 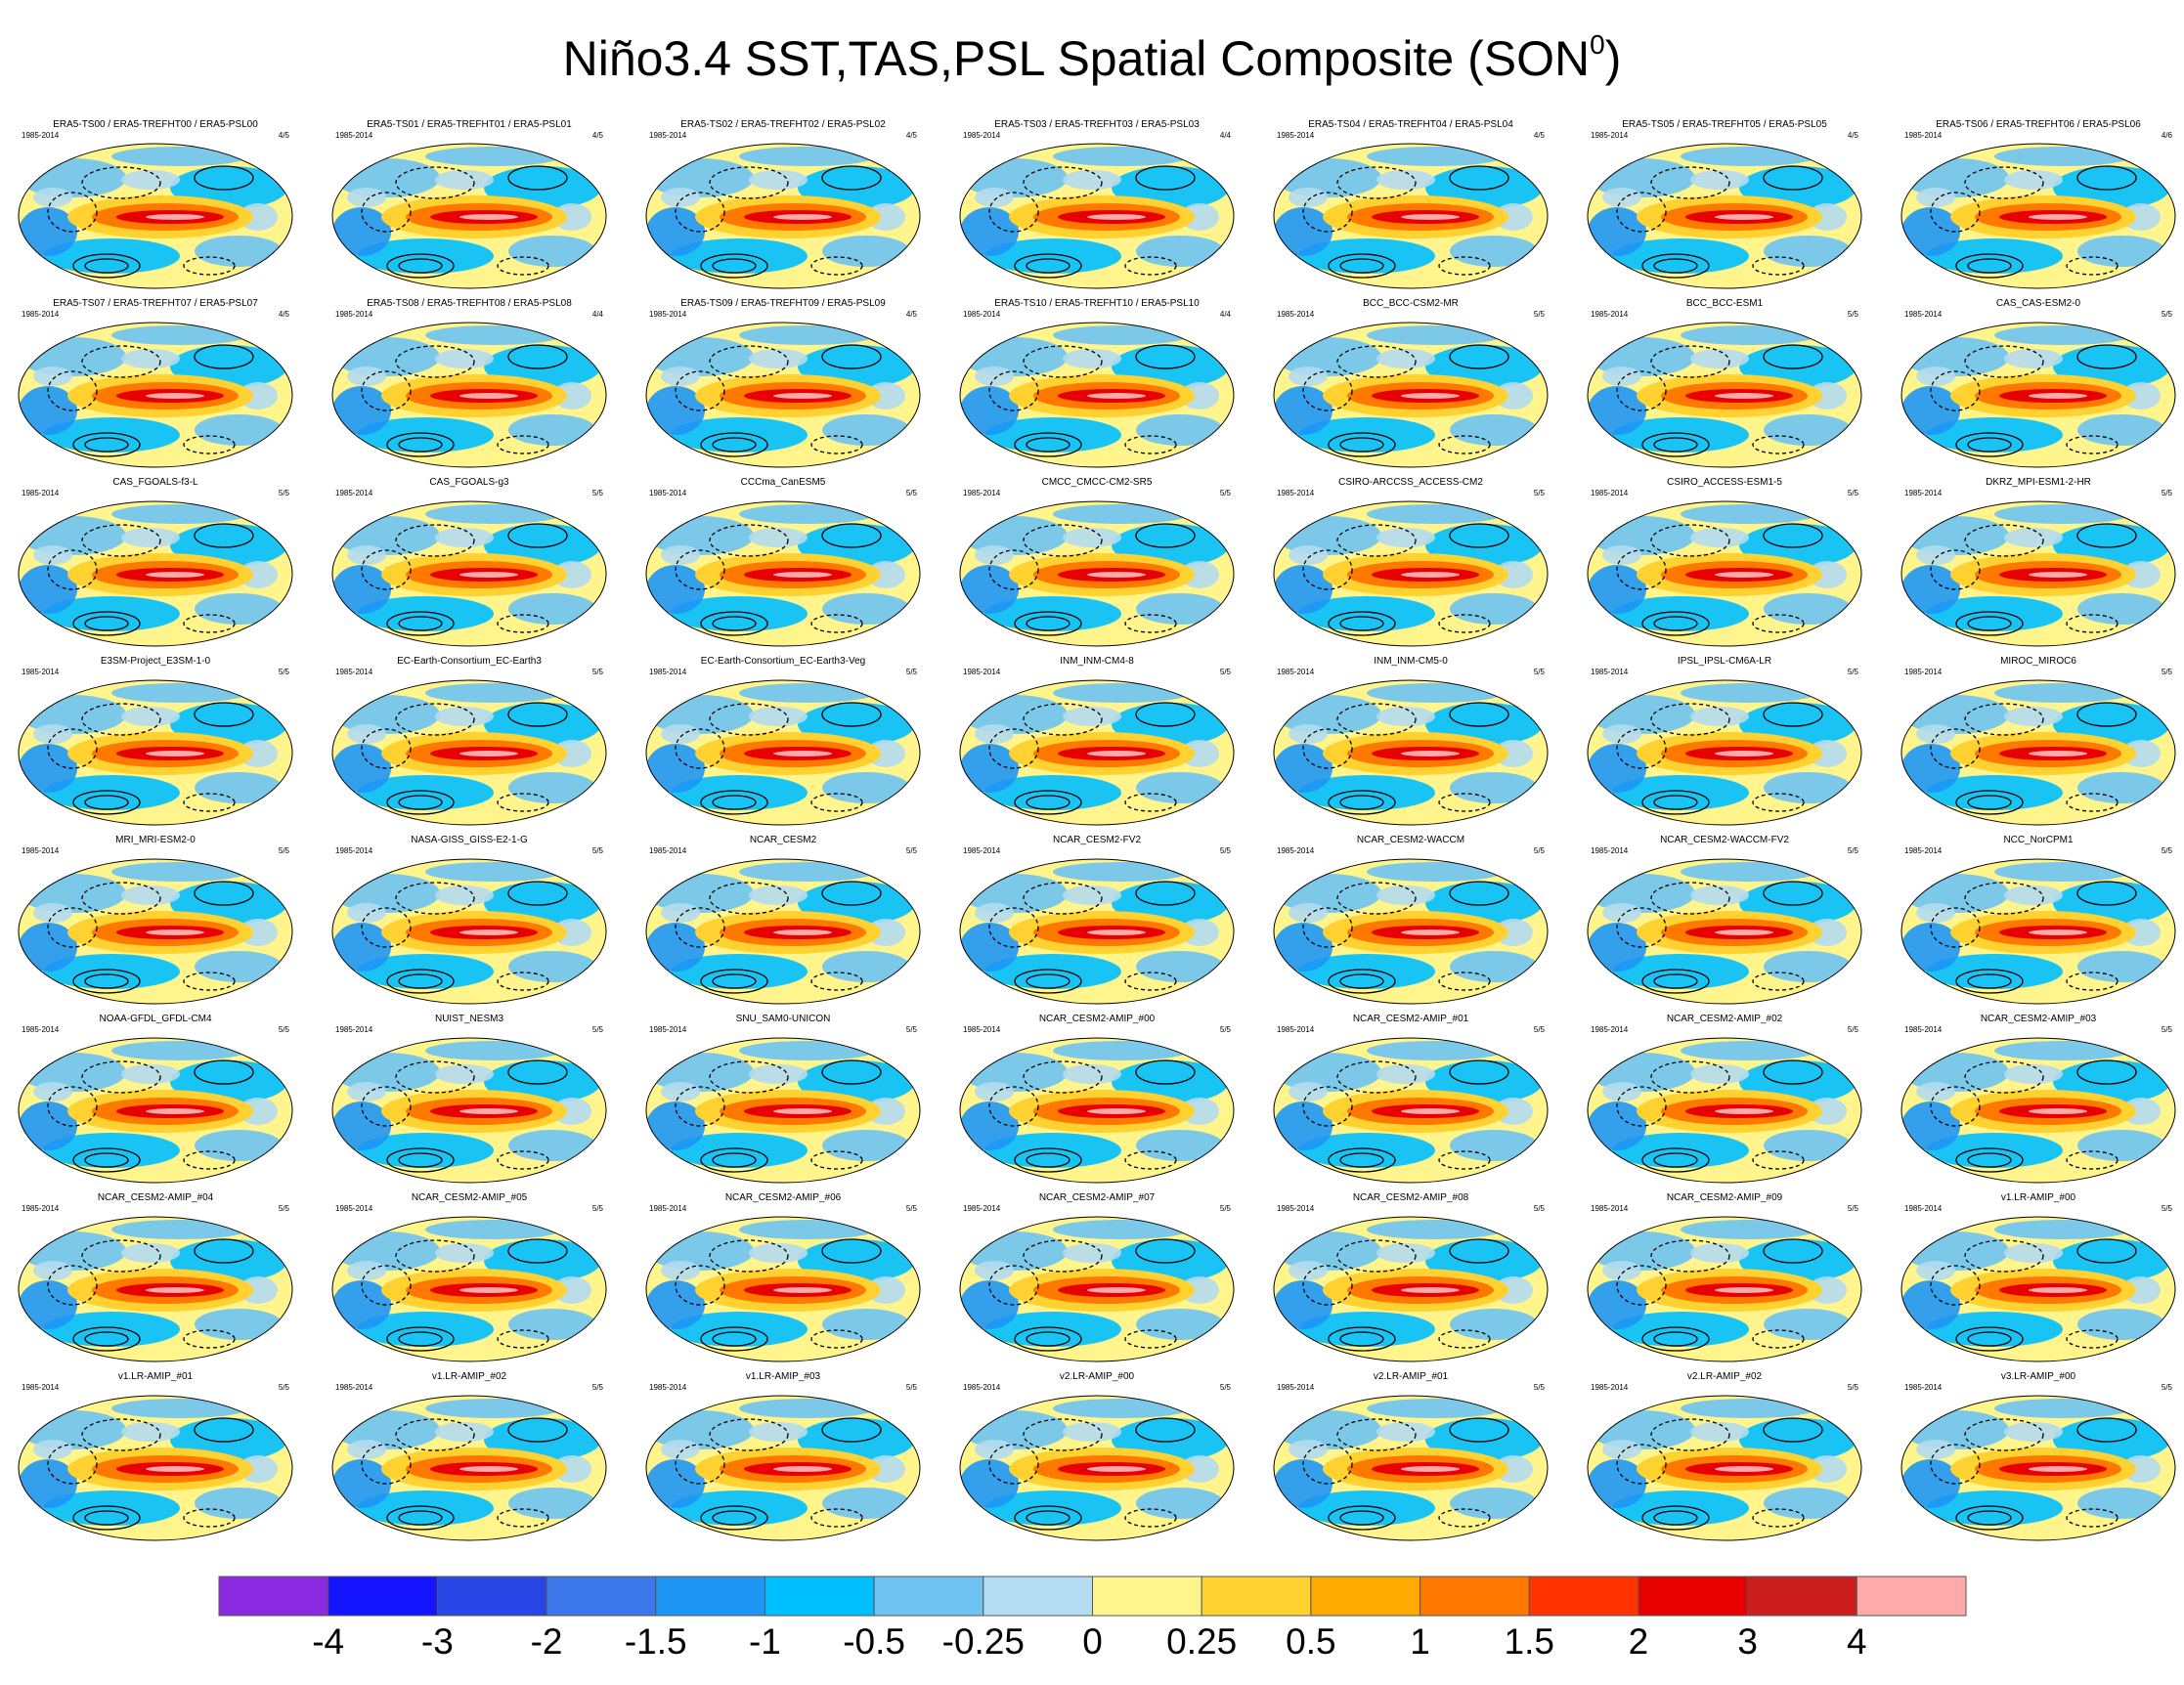 I want to click on map-panel: E3SM-Project_E3SM-1-0 1985-2014 5/5, so click(x=155, y=743).